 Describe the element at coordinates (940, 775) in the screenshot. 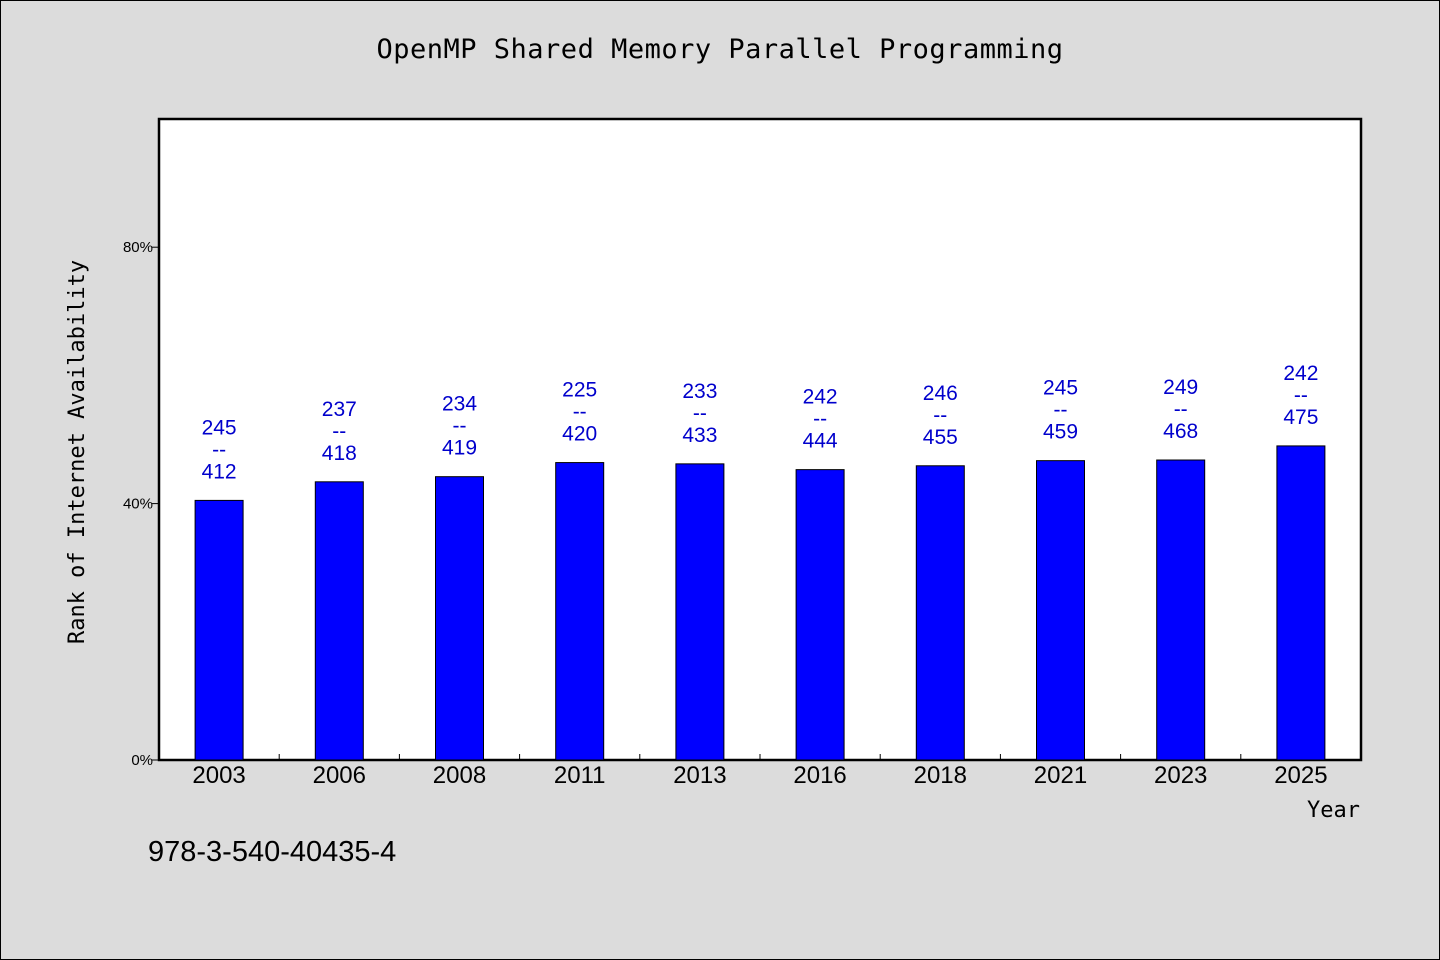

I see `x-tick-label: 2018` at that location.